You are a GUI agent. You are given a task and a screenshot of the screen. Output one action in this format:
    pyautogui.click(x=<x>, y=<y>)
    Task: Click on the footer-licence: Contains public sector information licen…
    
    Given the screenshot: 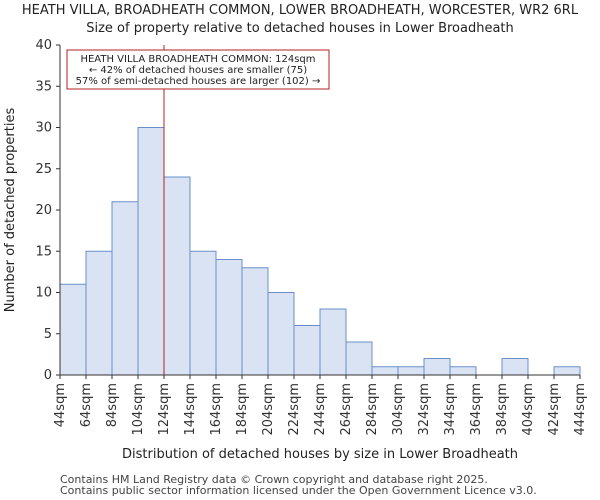 What is the action you would take?
    pyautogui.click(x=298, y=490)
    